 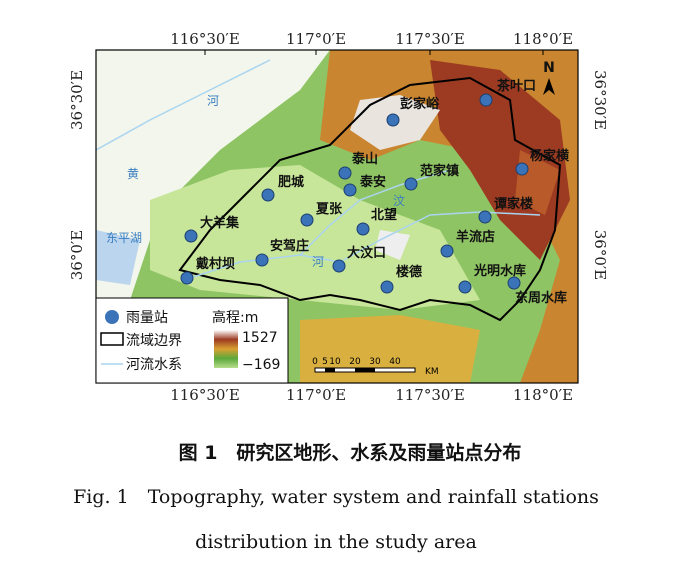 I want to click on scale-tick-label: 30, so click(x=375, y=362).